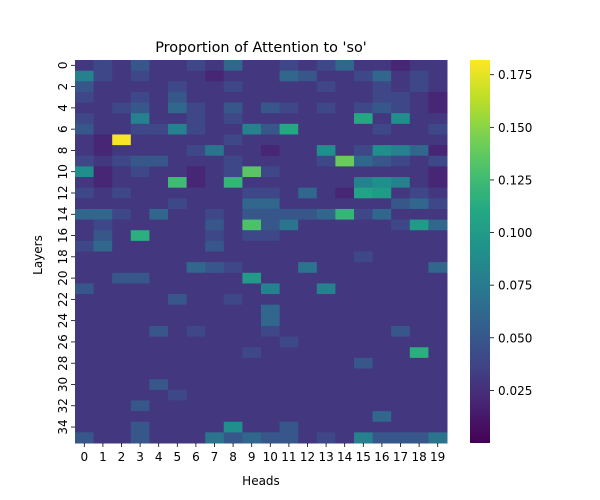 The image size is (600, 500). I want to click on x-tick-label: 17, so click(400, 457).